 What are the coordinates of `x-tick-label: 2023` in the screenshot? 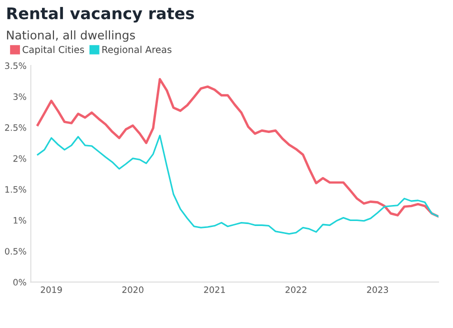 It's located at (377, 290).